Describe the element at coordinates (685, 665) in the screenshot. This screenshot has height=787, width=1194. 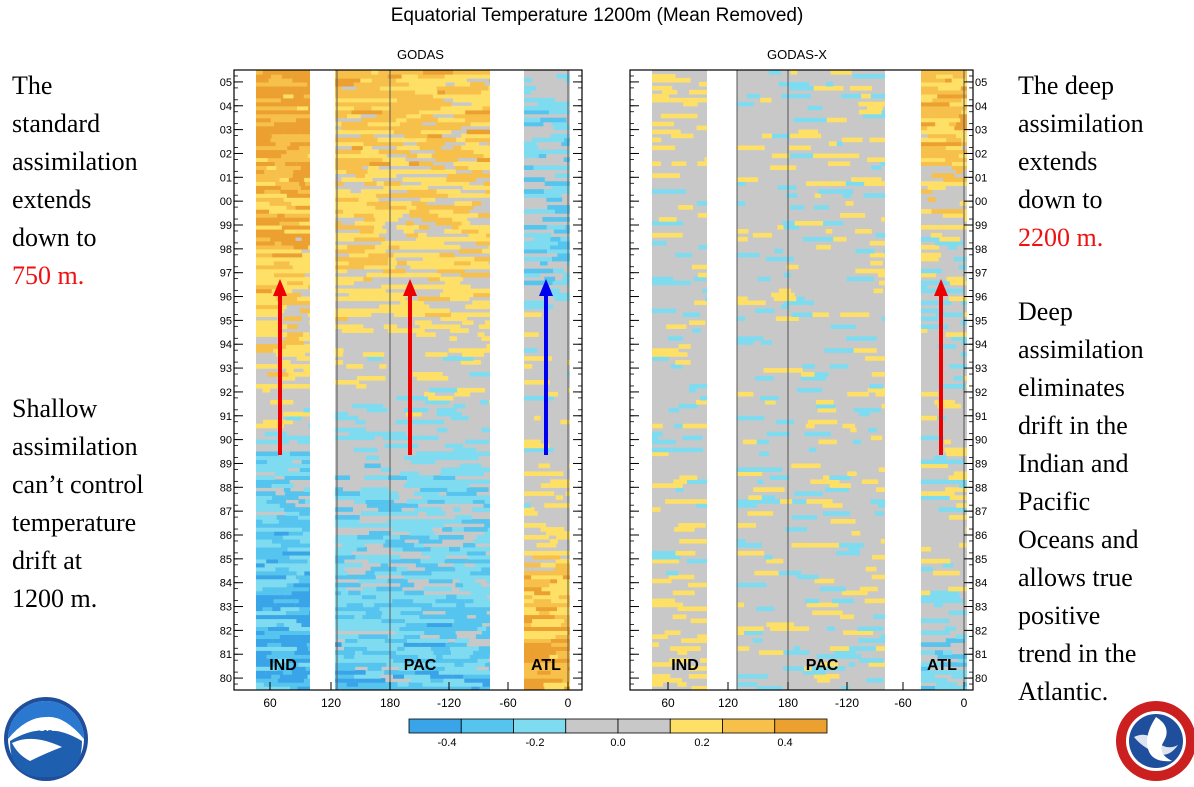
I see `region-label: IND` at that location.